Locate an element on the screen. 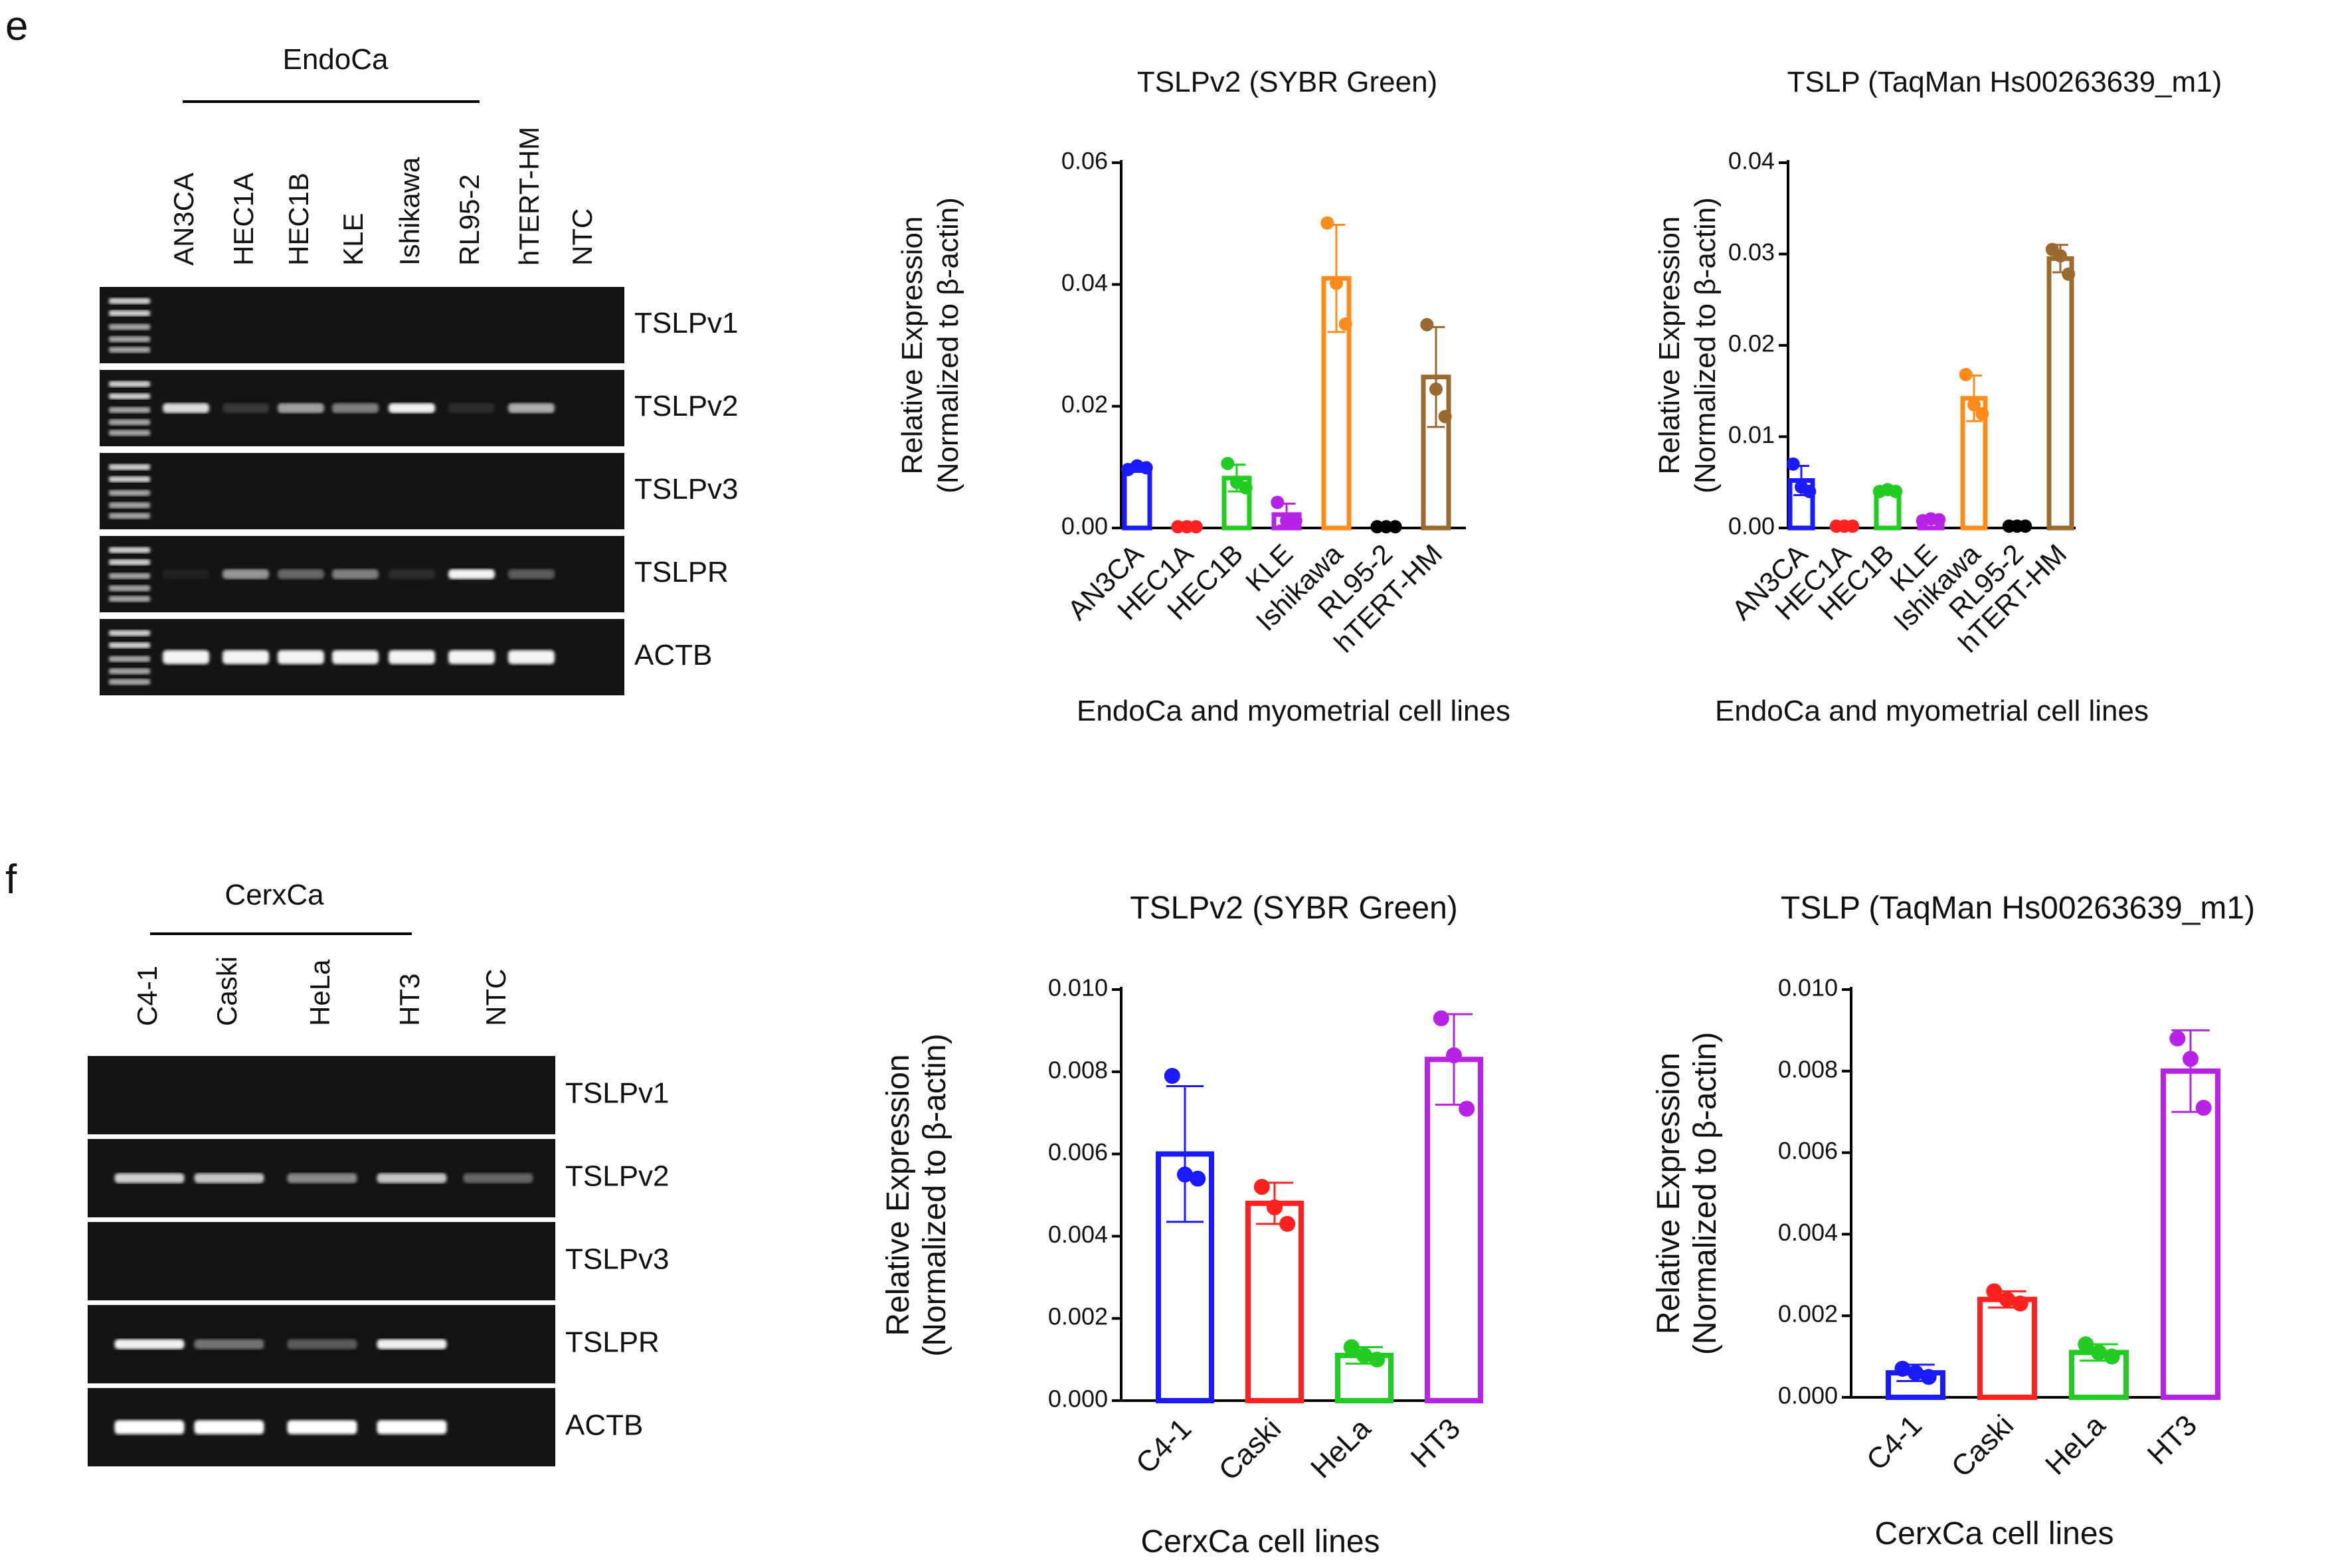  gel-e-band-tslpv2-kle is located at coordinates (355, 408).